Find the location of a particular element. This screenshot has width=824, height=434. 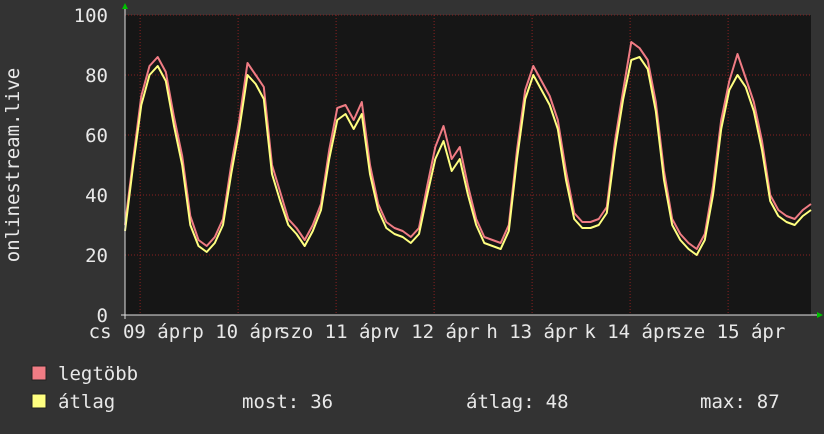

legend-label: átlag is located at coordinates (86, 402).